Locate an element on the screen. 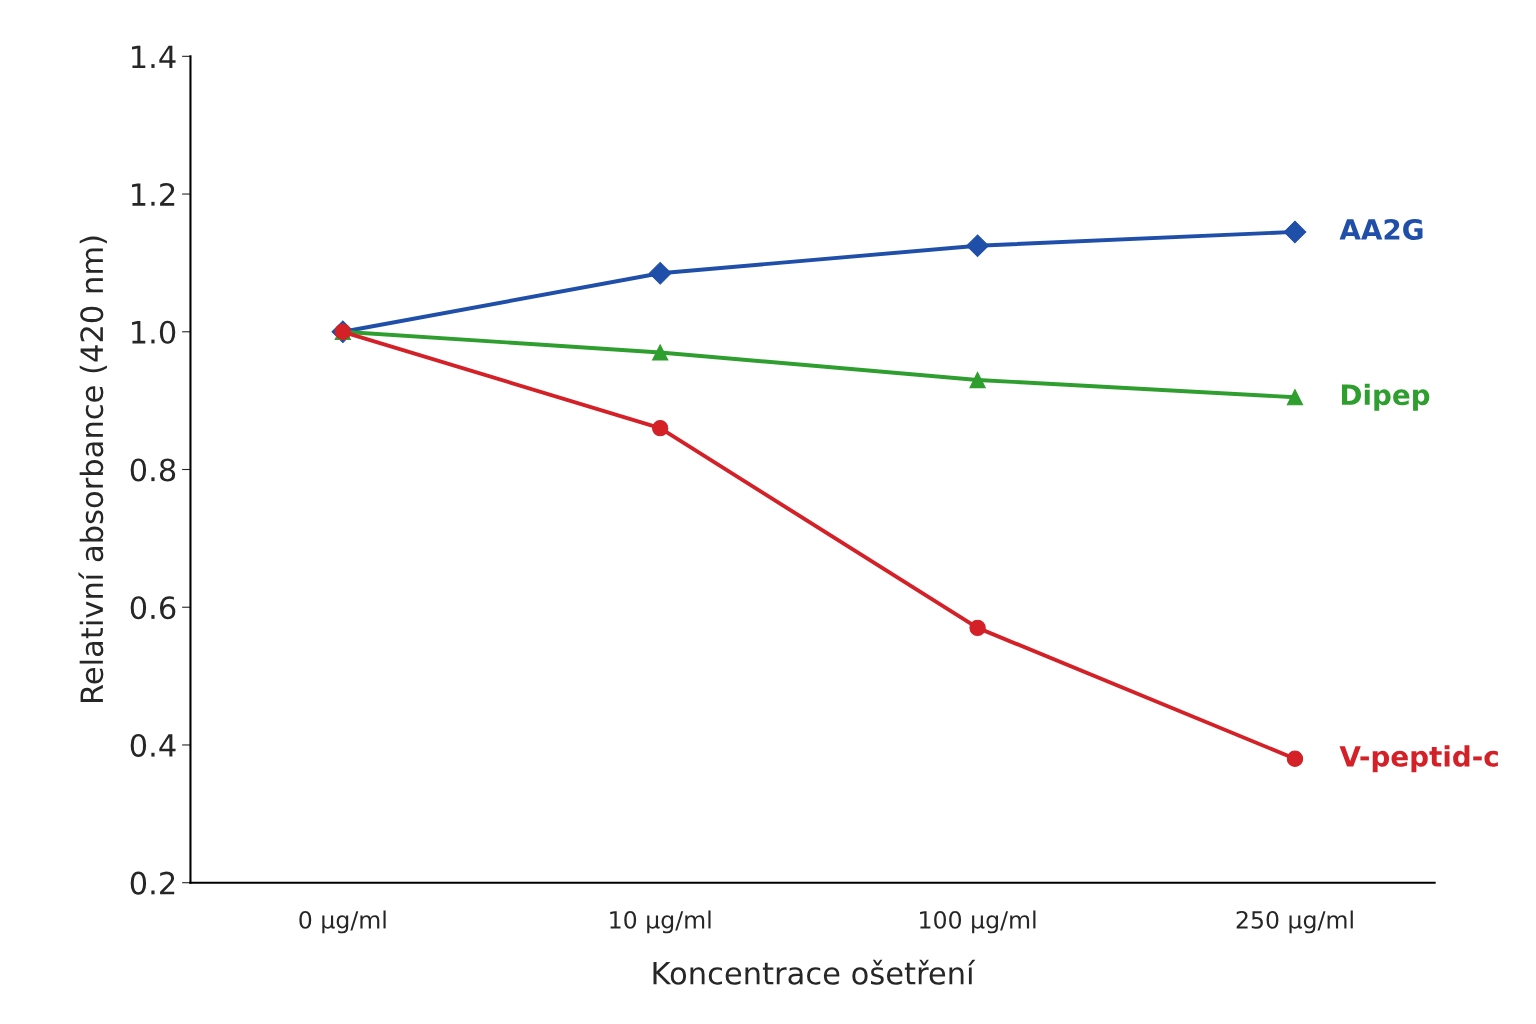  y-tick-label: 0.6 is located at coordinates (153, 608).